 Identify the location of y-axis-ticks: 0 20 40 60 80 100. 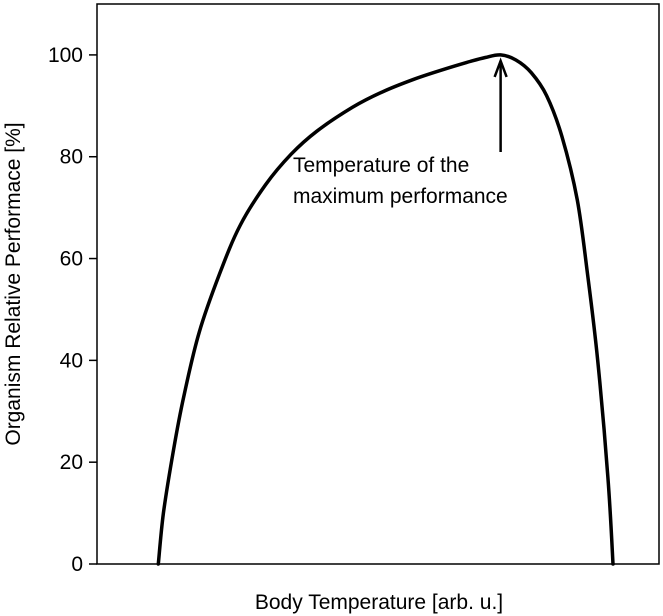
(72, 310).